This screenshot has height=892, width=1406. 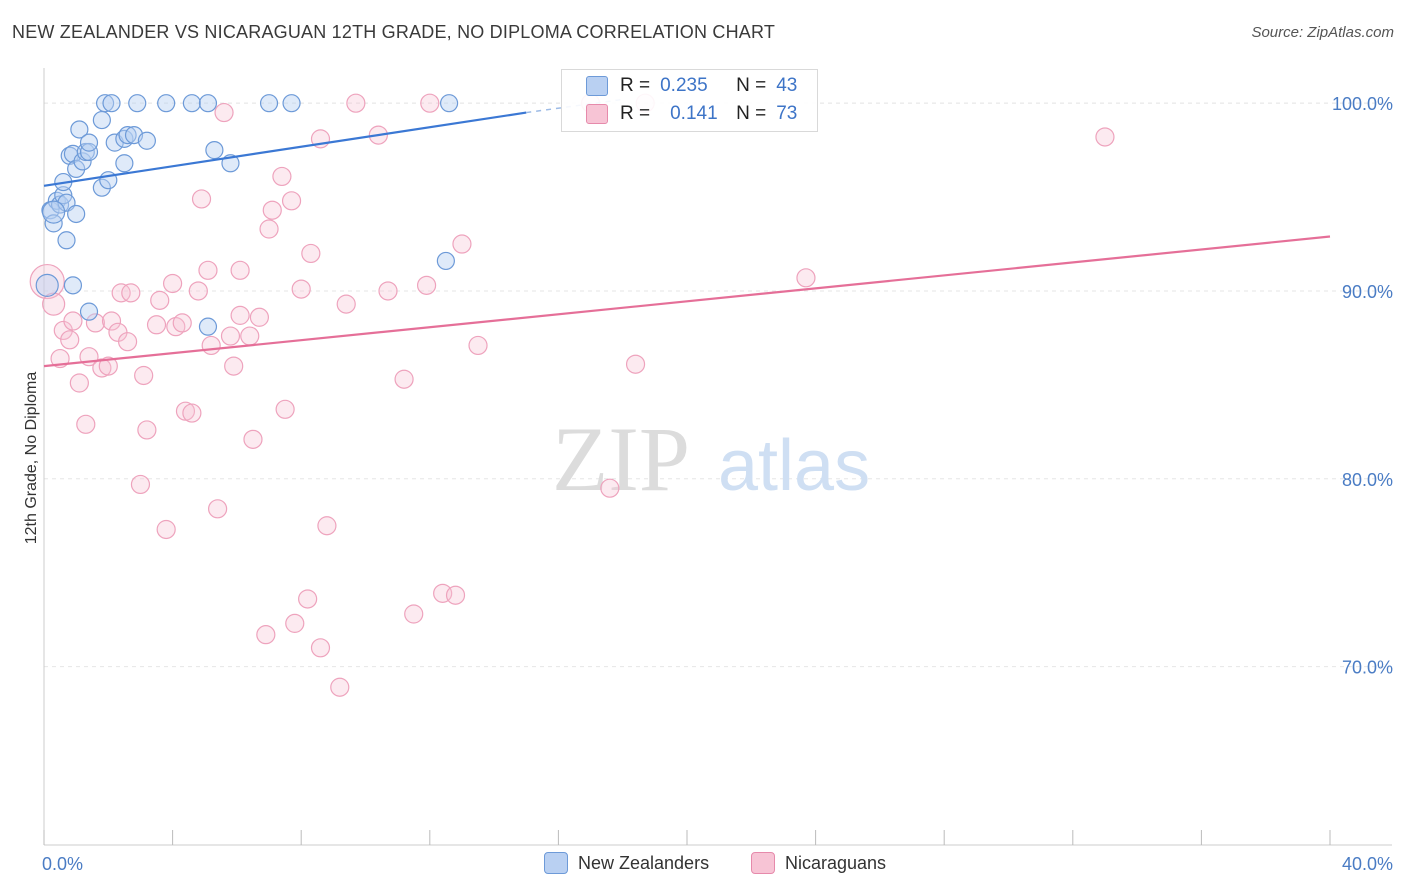 I want to click on legend-n-value-pink: 73, so click(x=787, y=113).